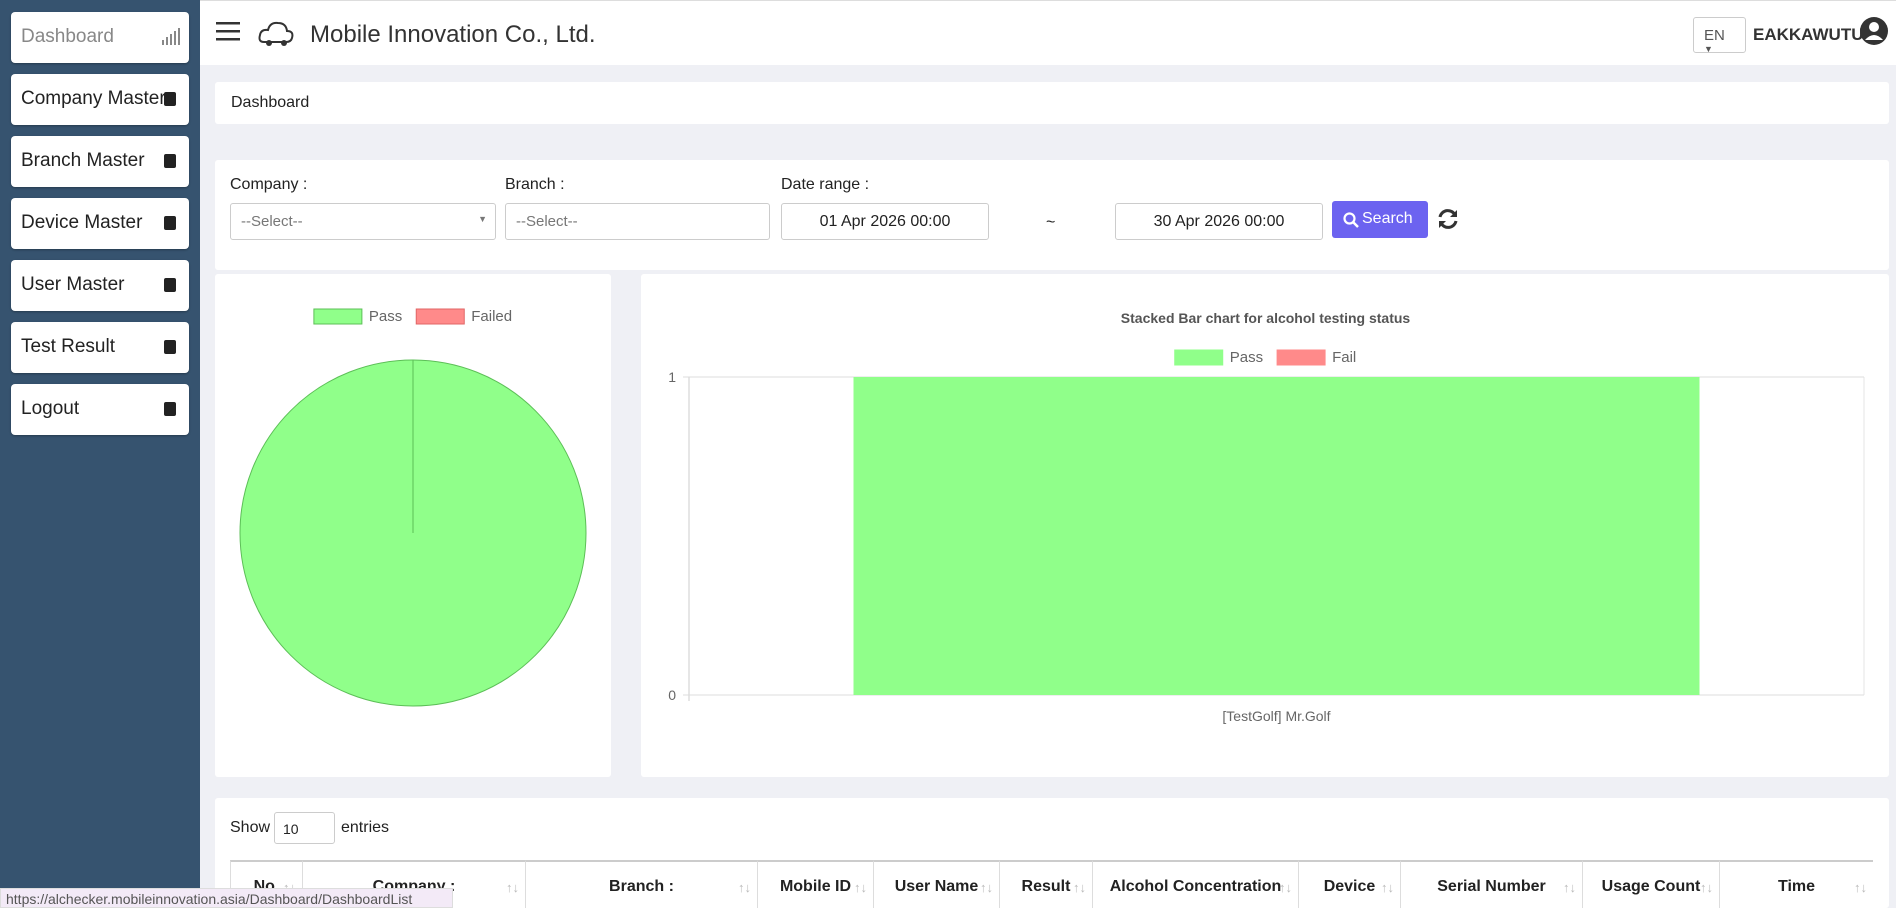 The width and height of the screenshot is (1896, 908). Describe the element at coordinates (365, 827) in the screenshot. I see `entries-label: entries` at that location.